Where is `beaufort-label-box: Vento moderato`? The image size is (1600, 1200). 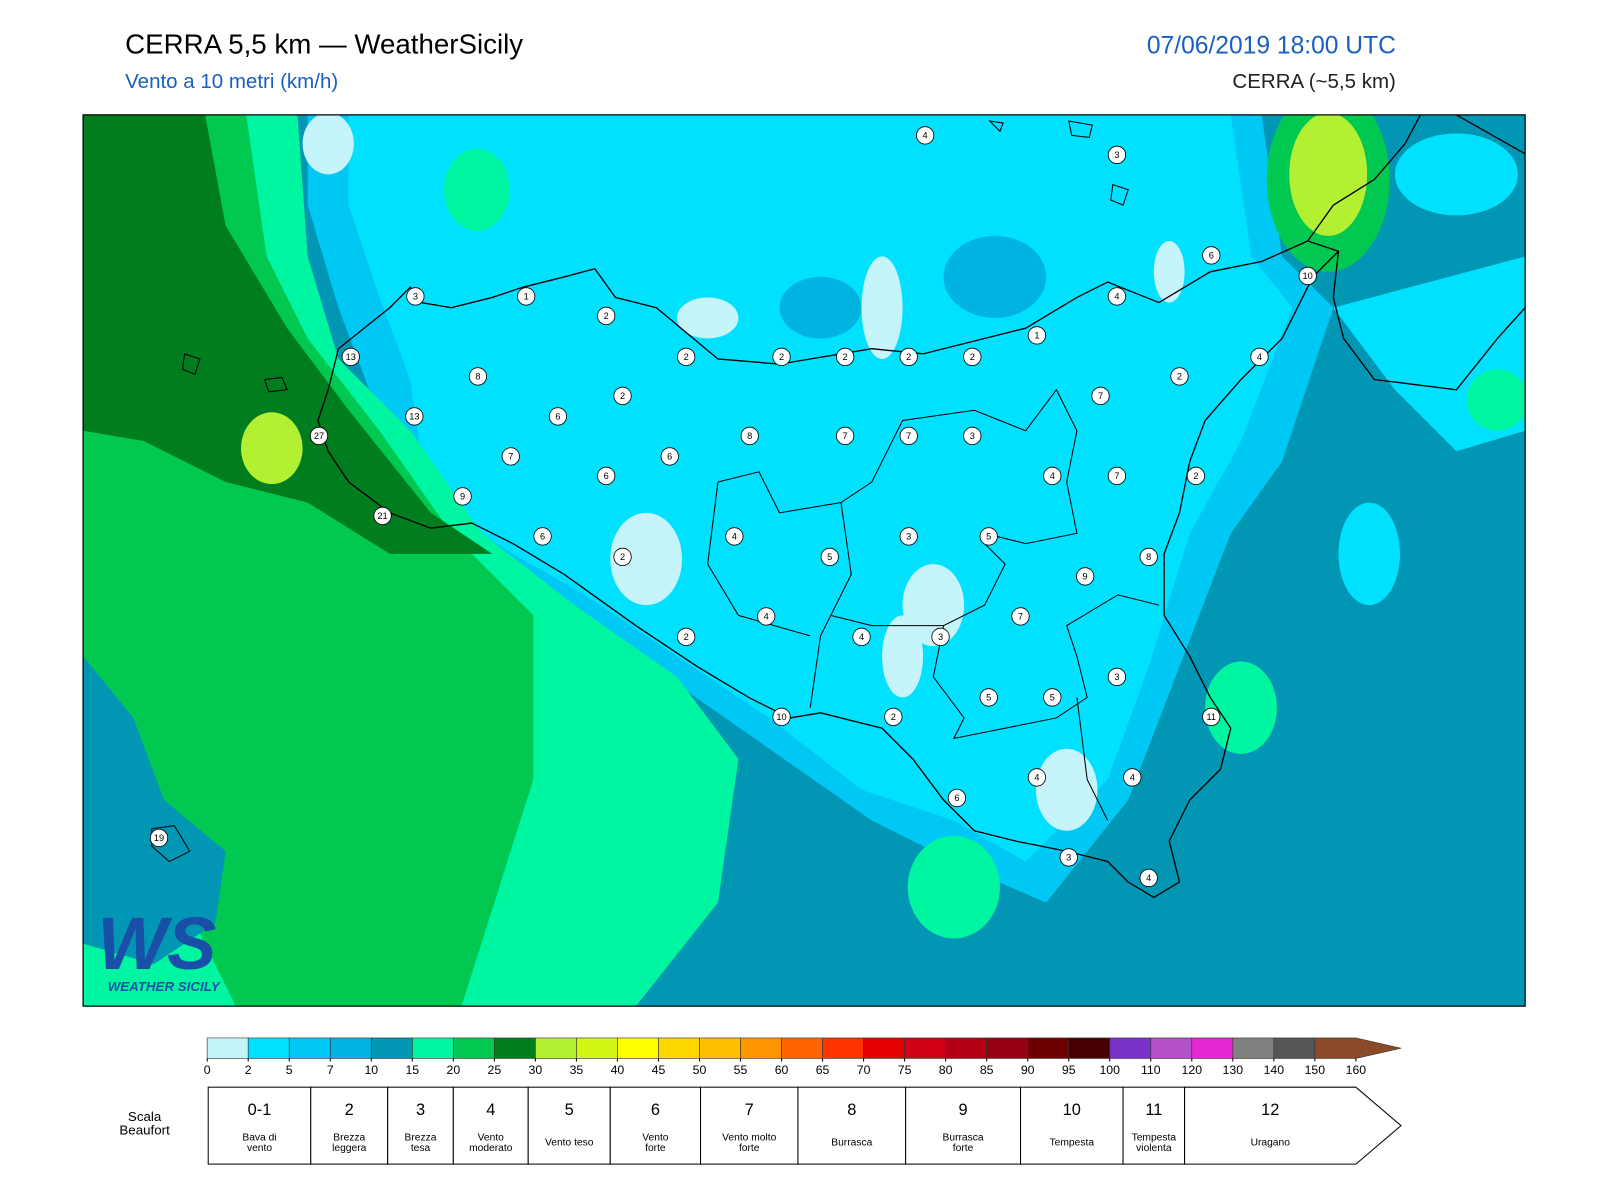
beaufort-label-box: Vento moderato is located at coordinates (491, 1143).